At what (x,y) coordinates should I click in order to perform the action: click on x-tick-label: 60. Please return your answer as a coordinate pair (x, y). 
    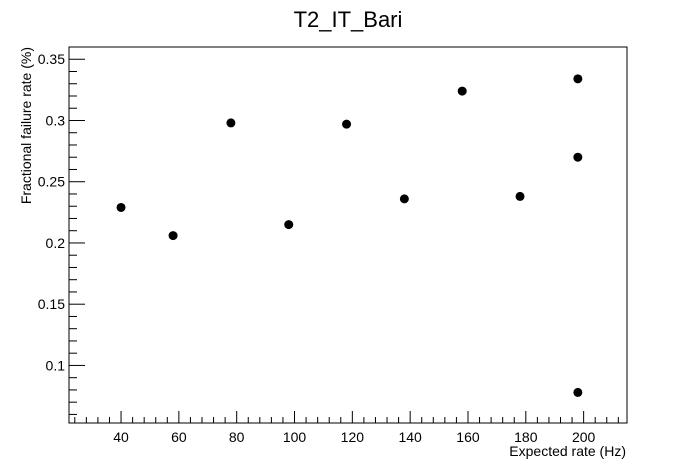
    Looking at the image, I should click on (179, 437).